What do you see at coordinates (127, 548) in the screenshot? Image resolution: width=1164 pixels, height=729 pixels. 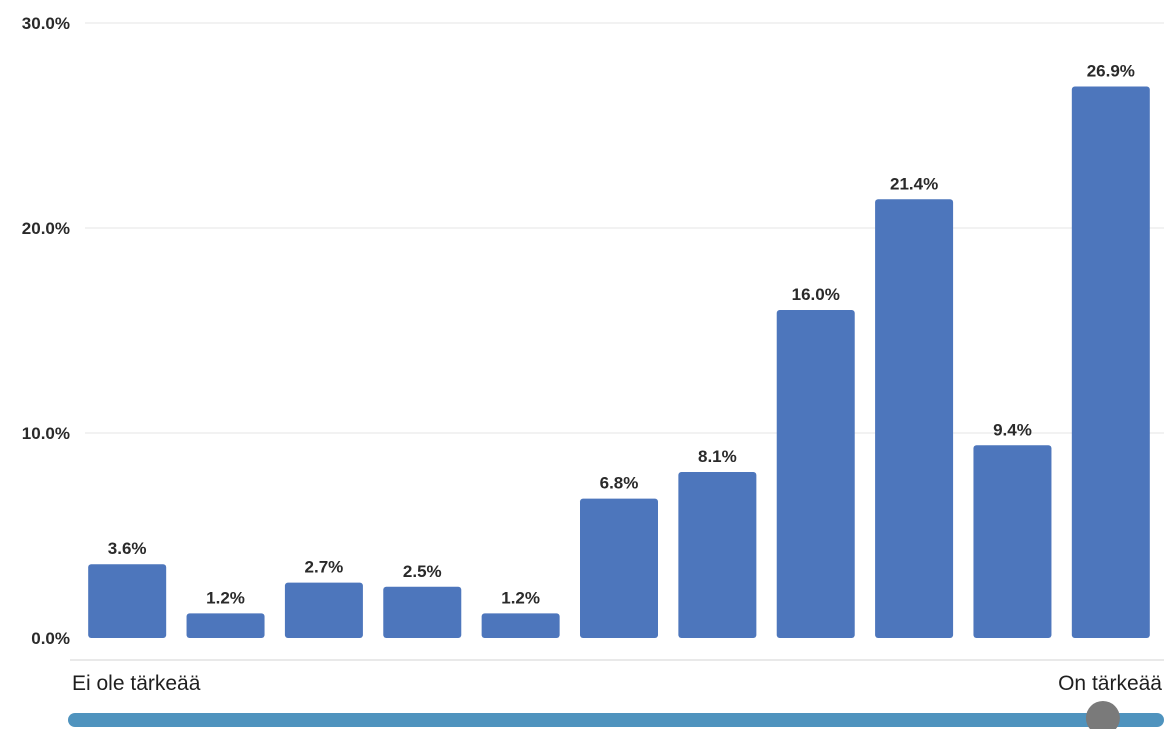 I see `data-label: 3.6%` at bounding box center [127, 548].